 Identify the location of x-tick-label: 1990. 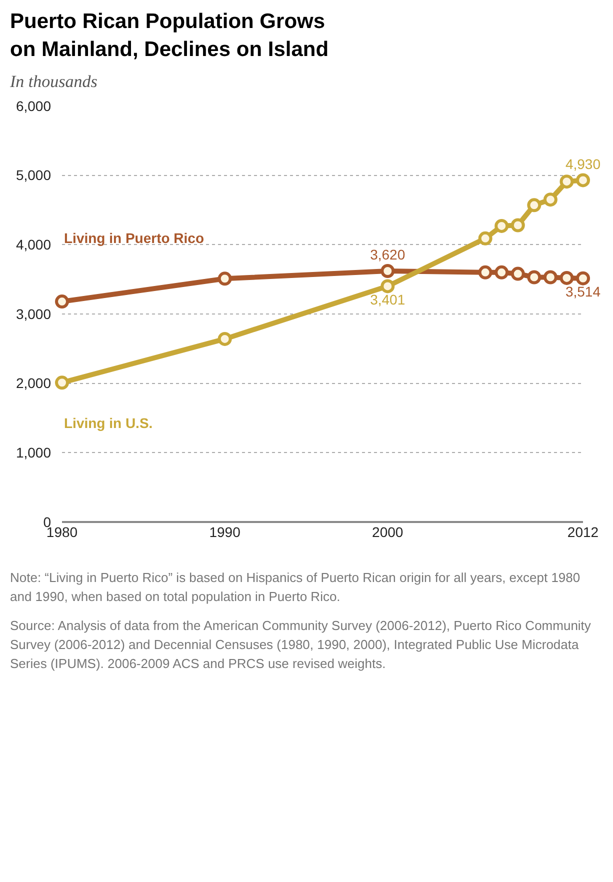
(225, 532).